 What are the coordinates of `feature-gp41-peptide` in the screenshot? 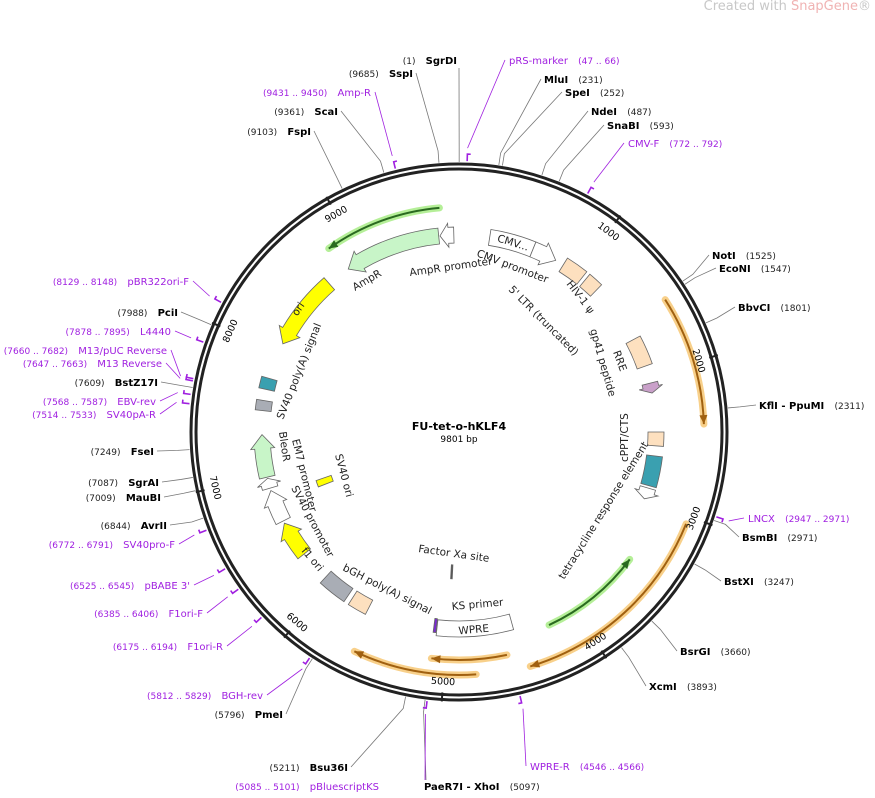 It's located at (650, 387).